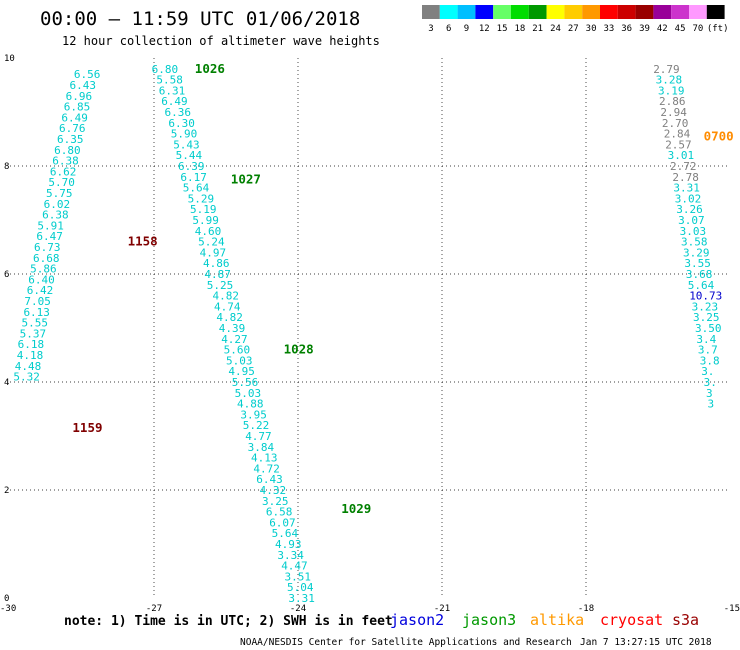 The image size is (740, 650). What do you see at coordinates (537, 29) in the screenshot?
I see `scale-label: 21` at bounding box center [537, 29].